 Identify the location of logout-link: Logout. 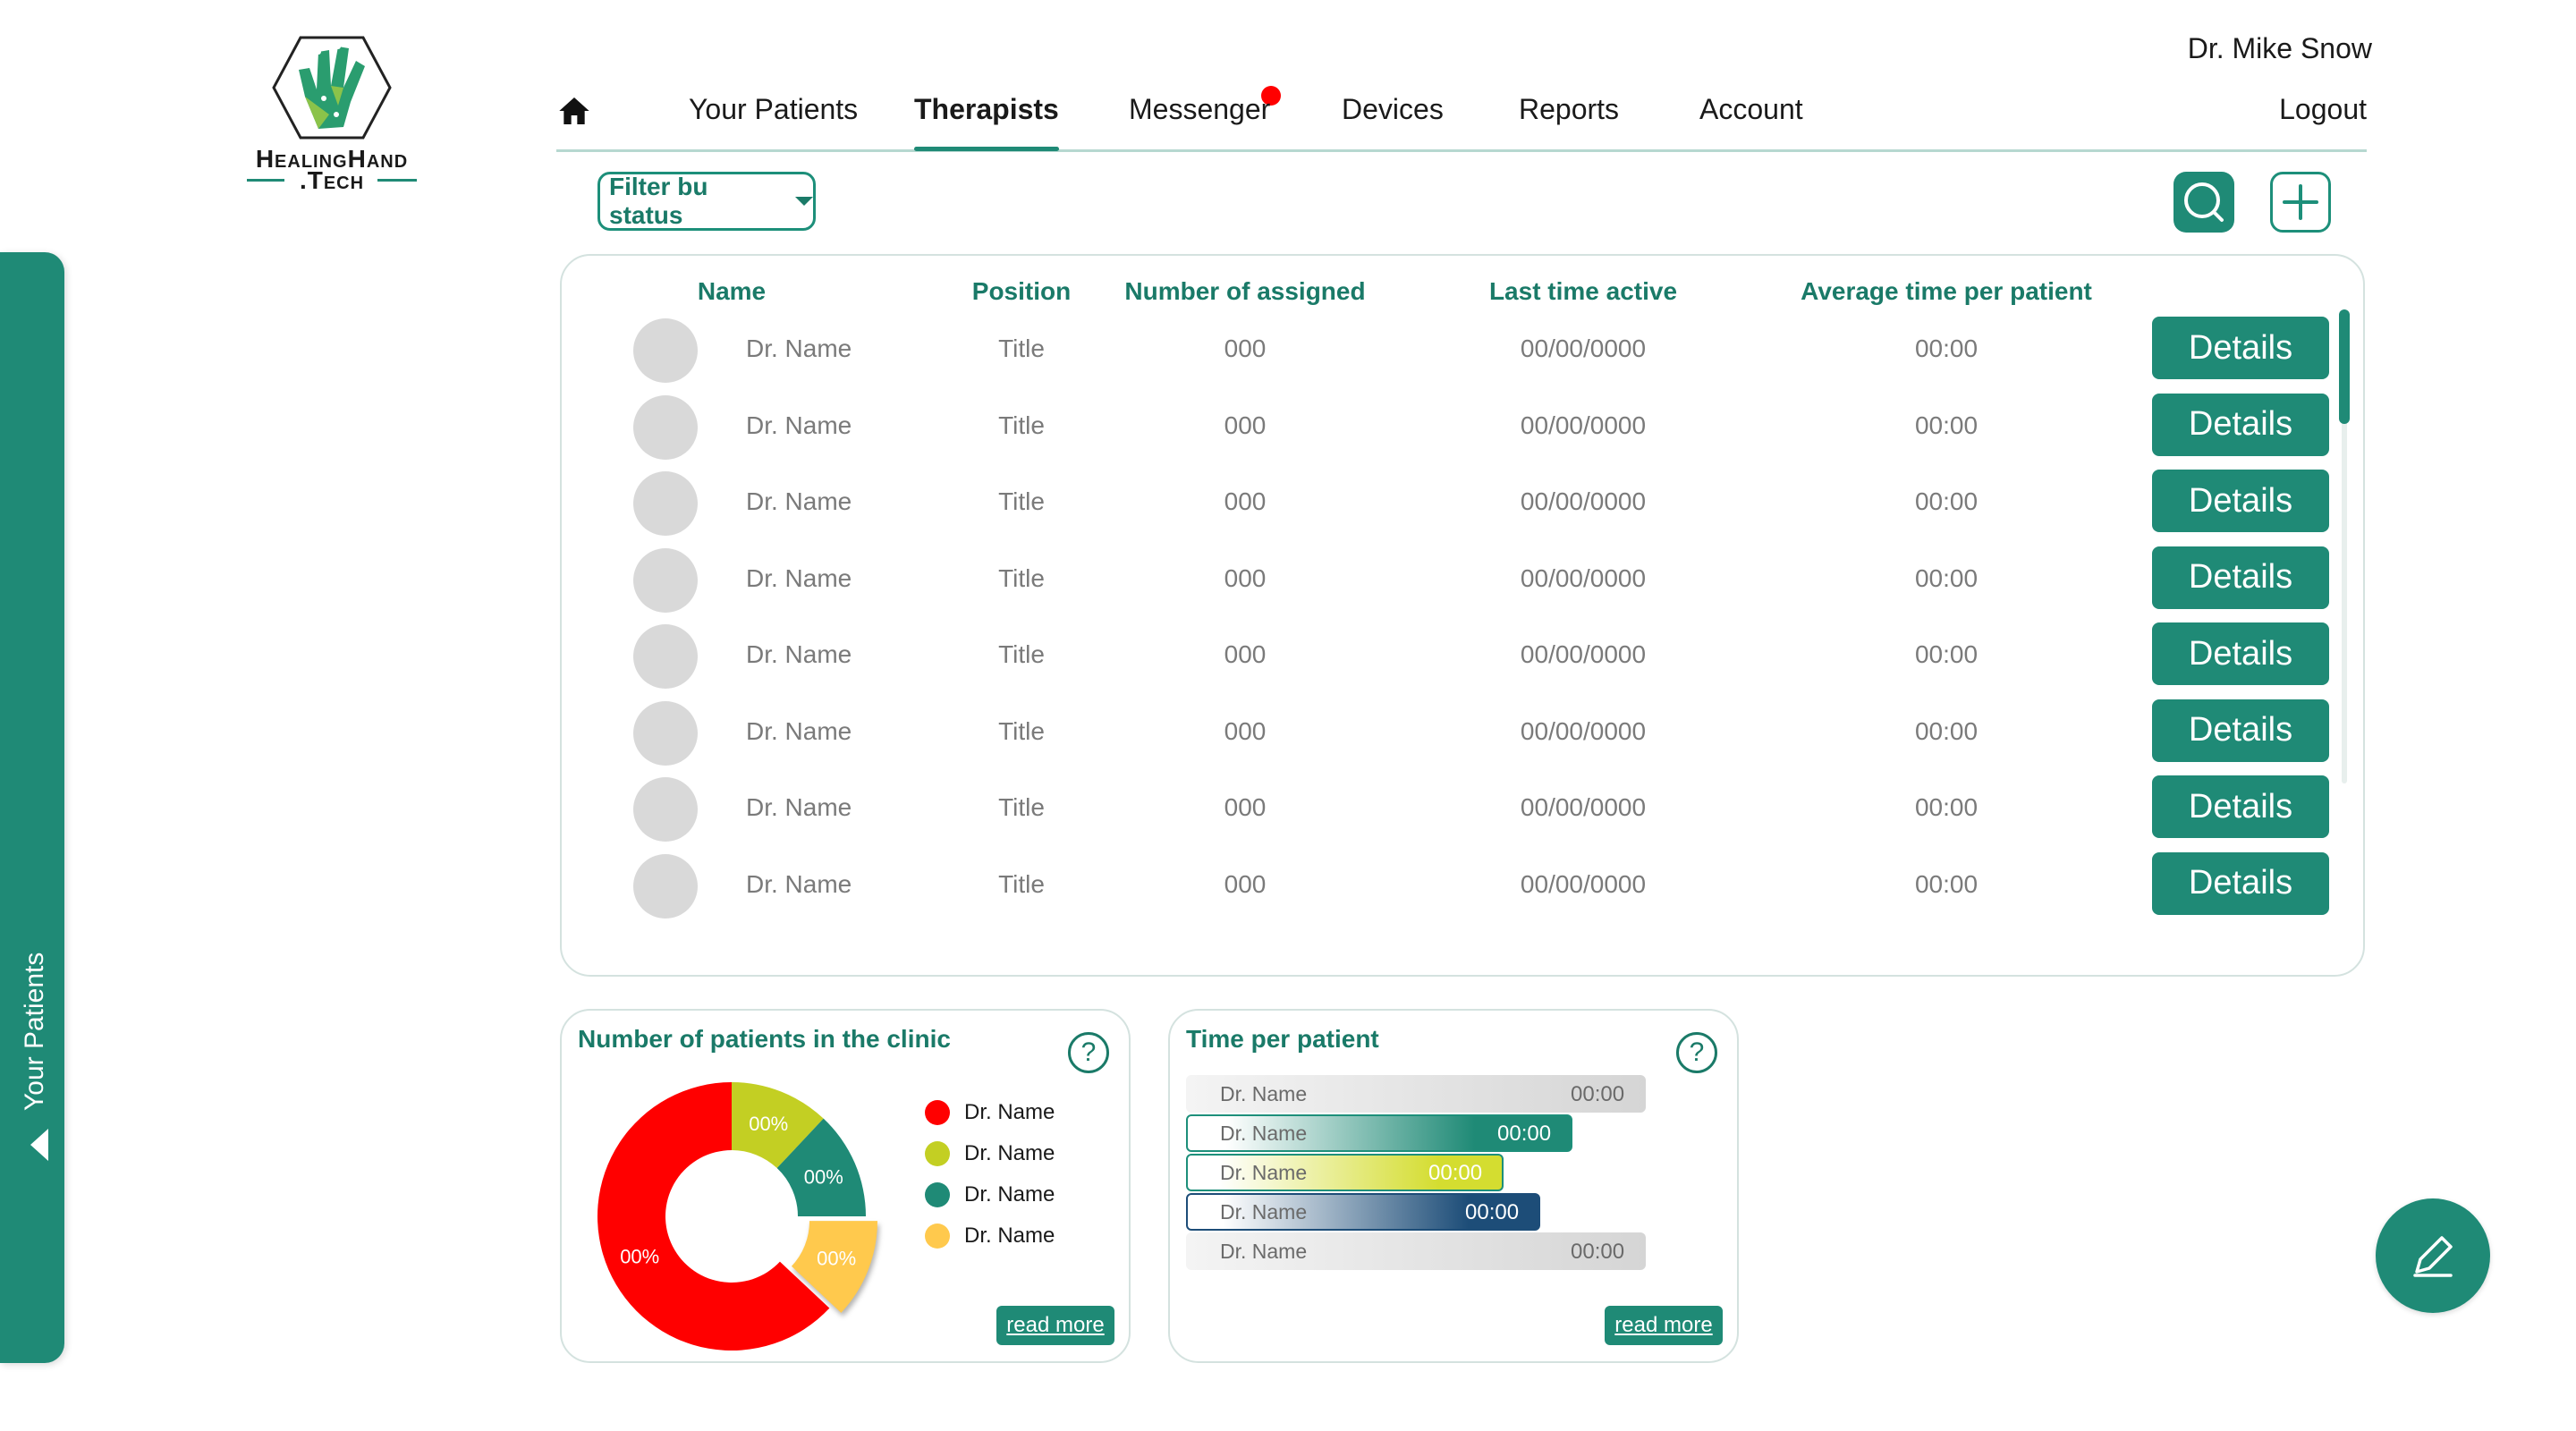
(2323, 109).